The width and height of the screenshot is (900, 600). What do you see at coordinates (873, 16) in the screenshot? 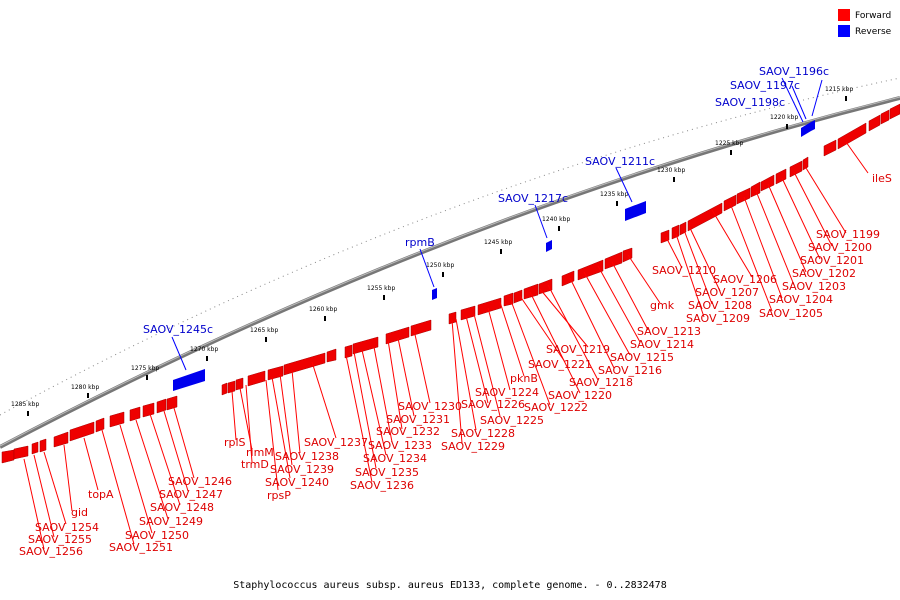
I see `legend-label-forward: Forward` at bounding box center [873, 16].